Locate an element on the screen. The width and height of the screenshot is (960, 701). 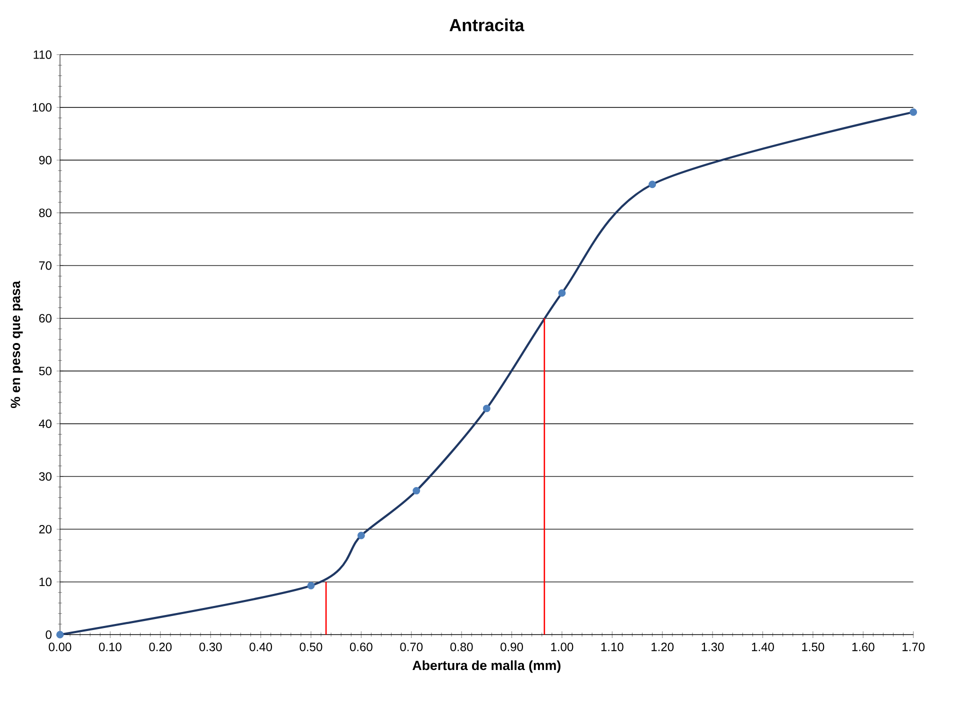
y-tick-label: 80 is located at coordinates (45, 212).